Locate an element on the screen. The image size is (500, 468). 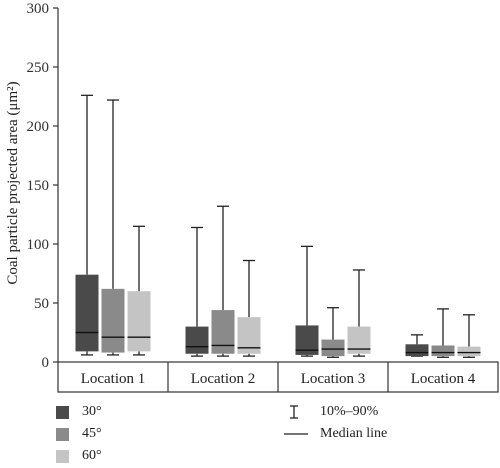
x-category-label: Location 1 is located at coordinates (113, 379).